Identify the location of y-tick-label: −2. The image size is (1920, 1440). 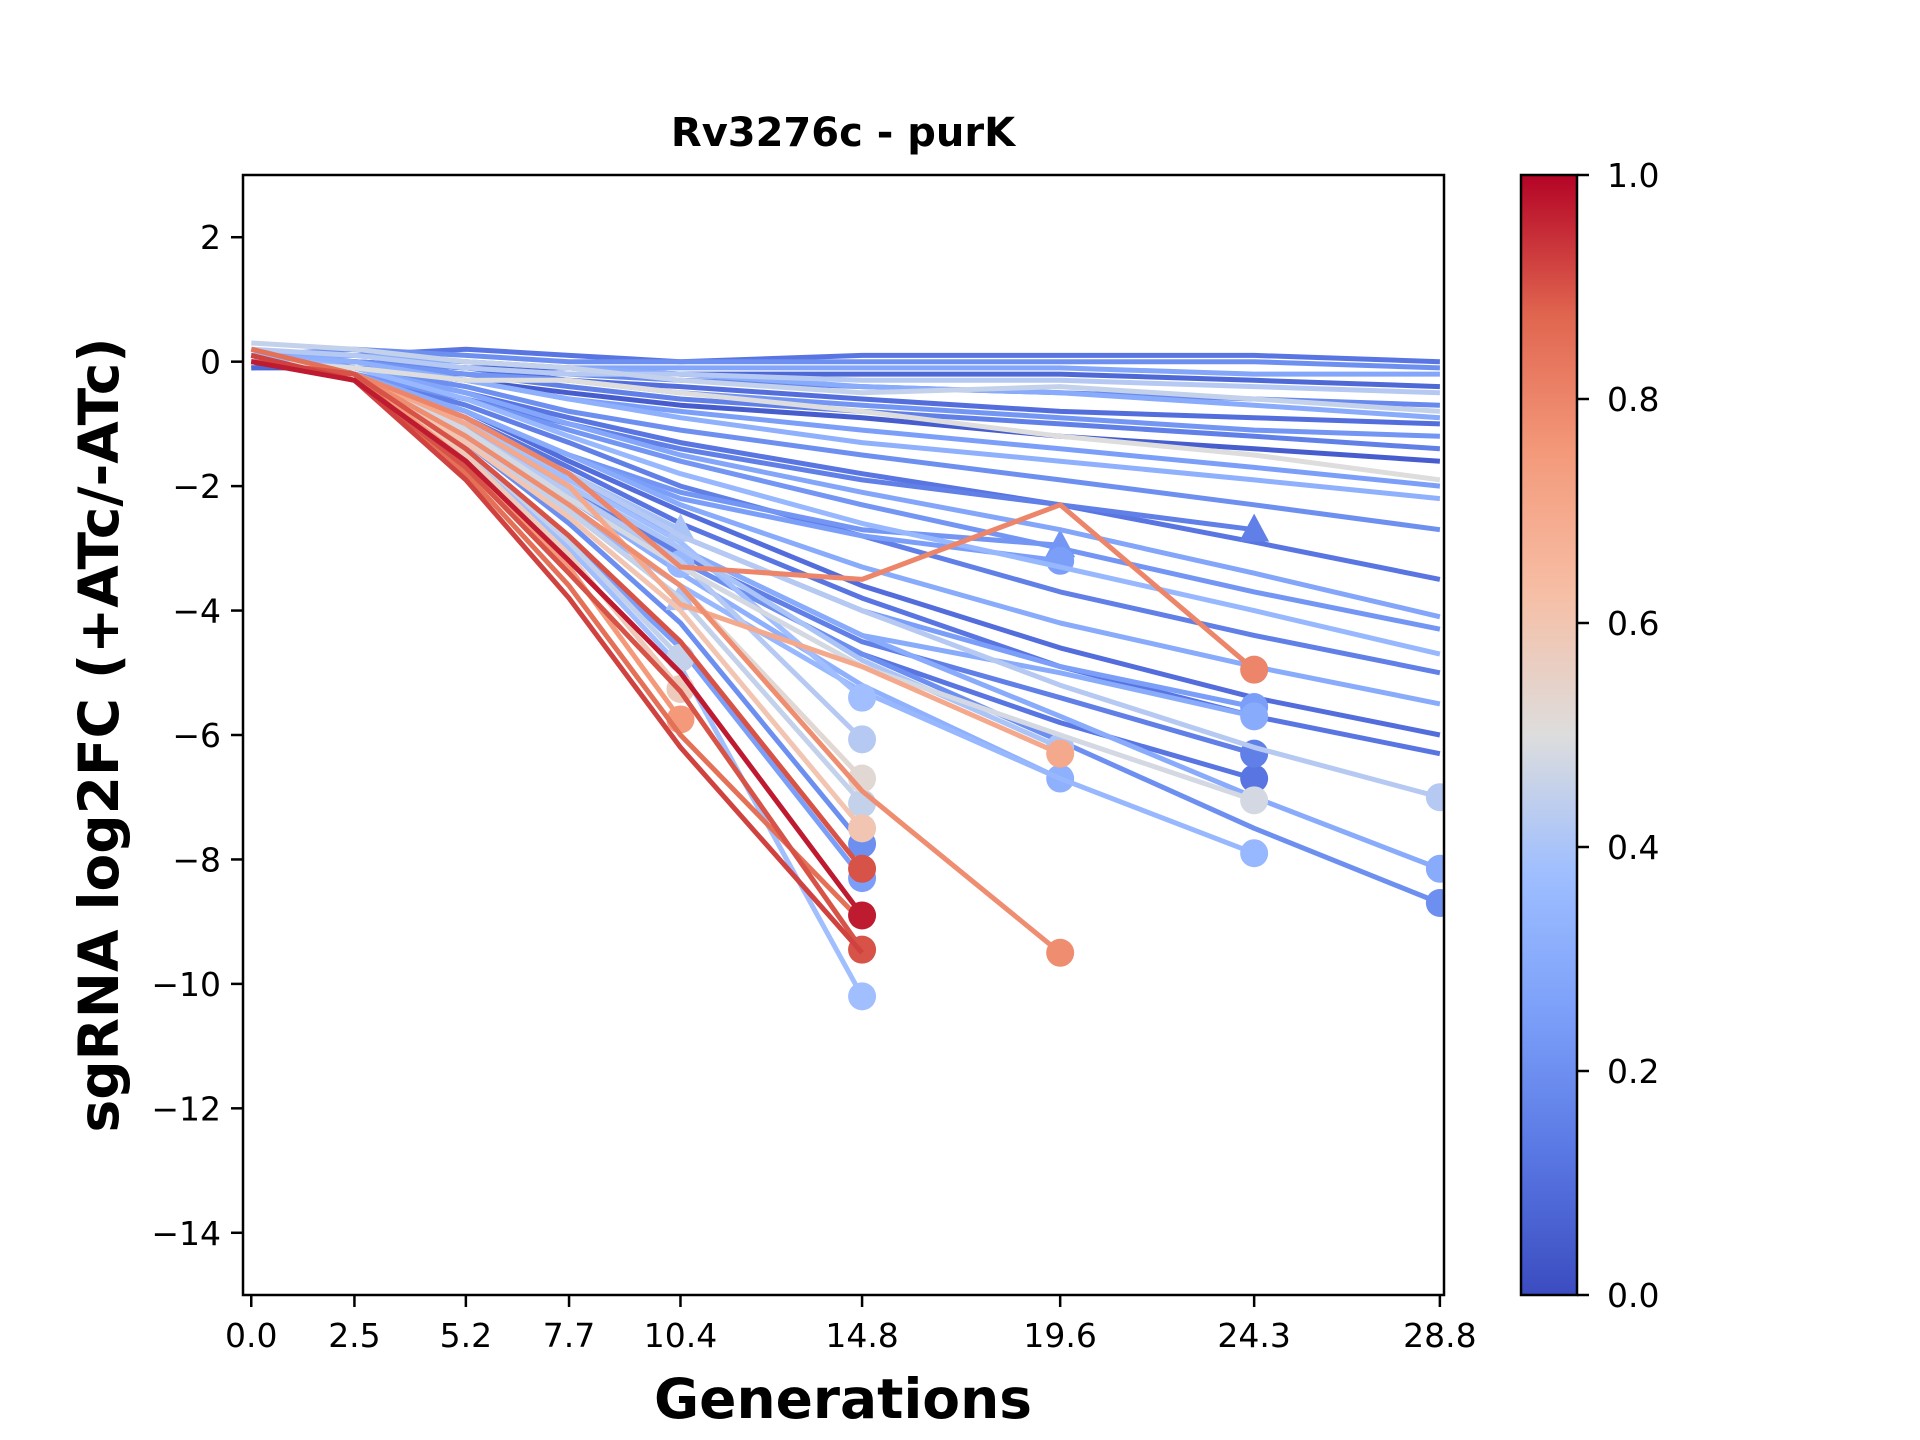
(196, 486).